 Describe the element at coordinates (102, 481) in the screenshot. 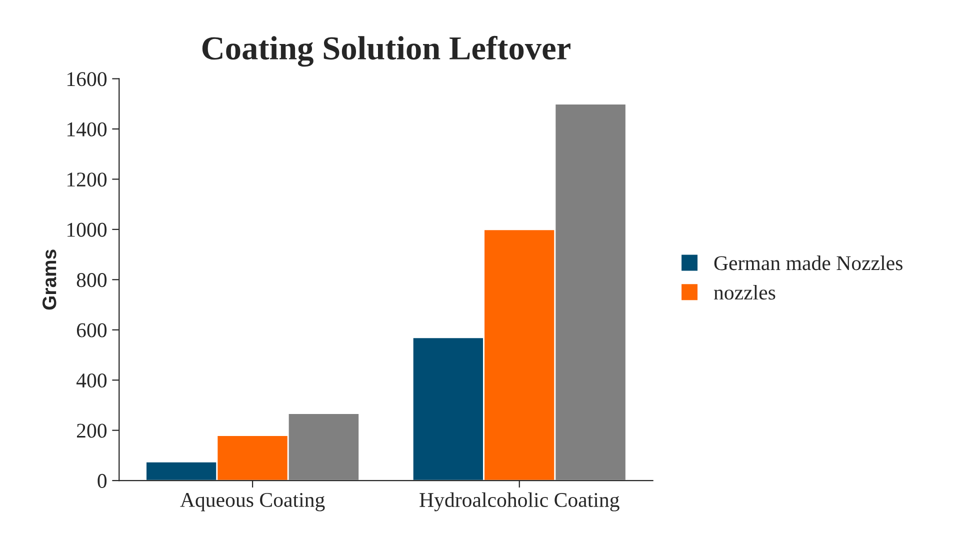

I see `y-tick-label: 0` at that location.